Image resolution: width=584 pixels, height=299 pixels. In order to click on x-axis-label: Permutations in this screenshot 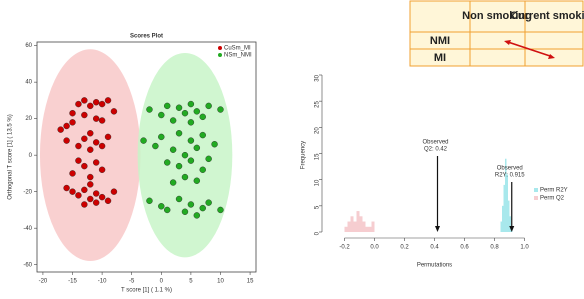, I will do `click(434, 266)`.